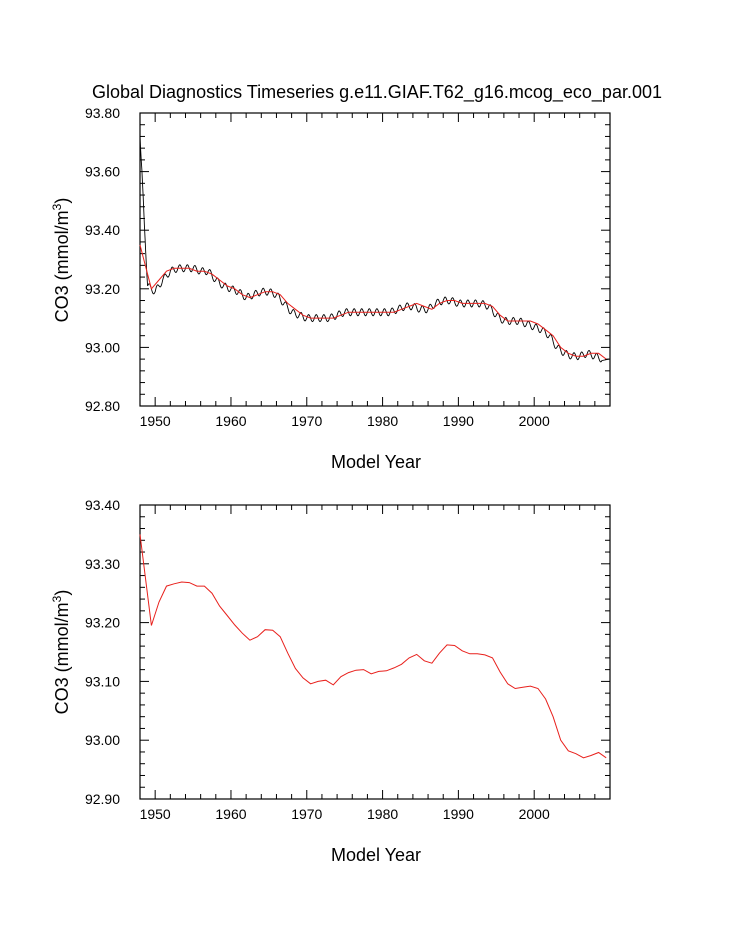  Describe the element at coordinates (230, 421) in the screenshot. I see `top-x-tick-label: 1960` at that location.